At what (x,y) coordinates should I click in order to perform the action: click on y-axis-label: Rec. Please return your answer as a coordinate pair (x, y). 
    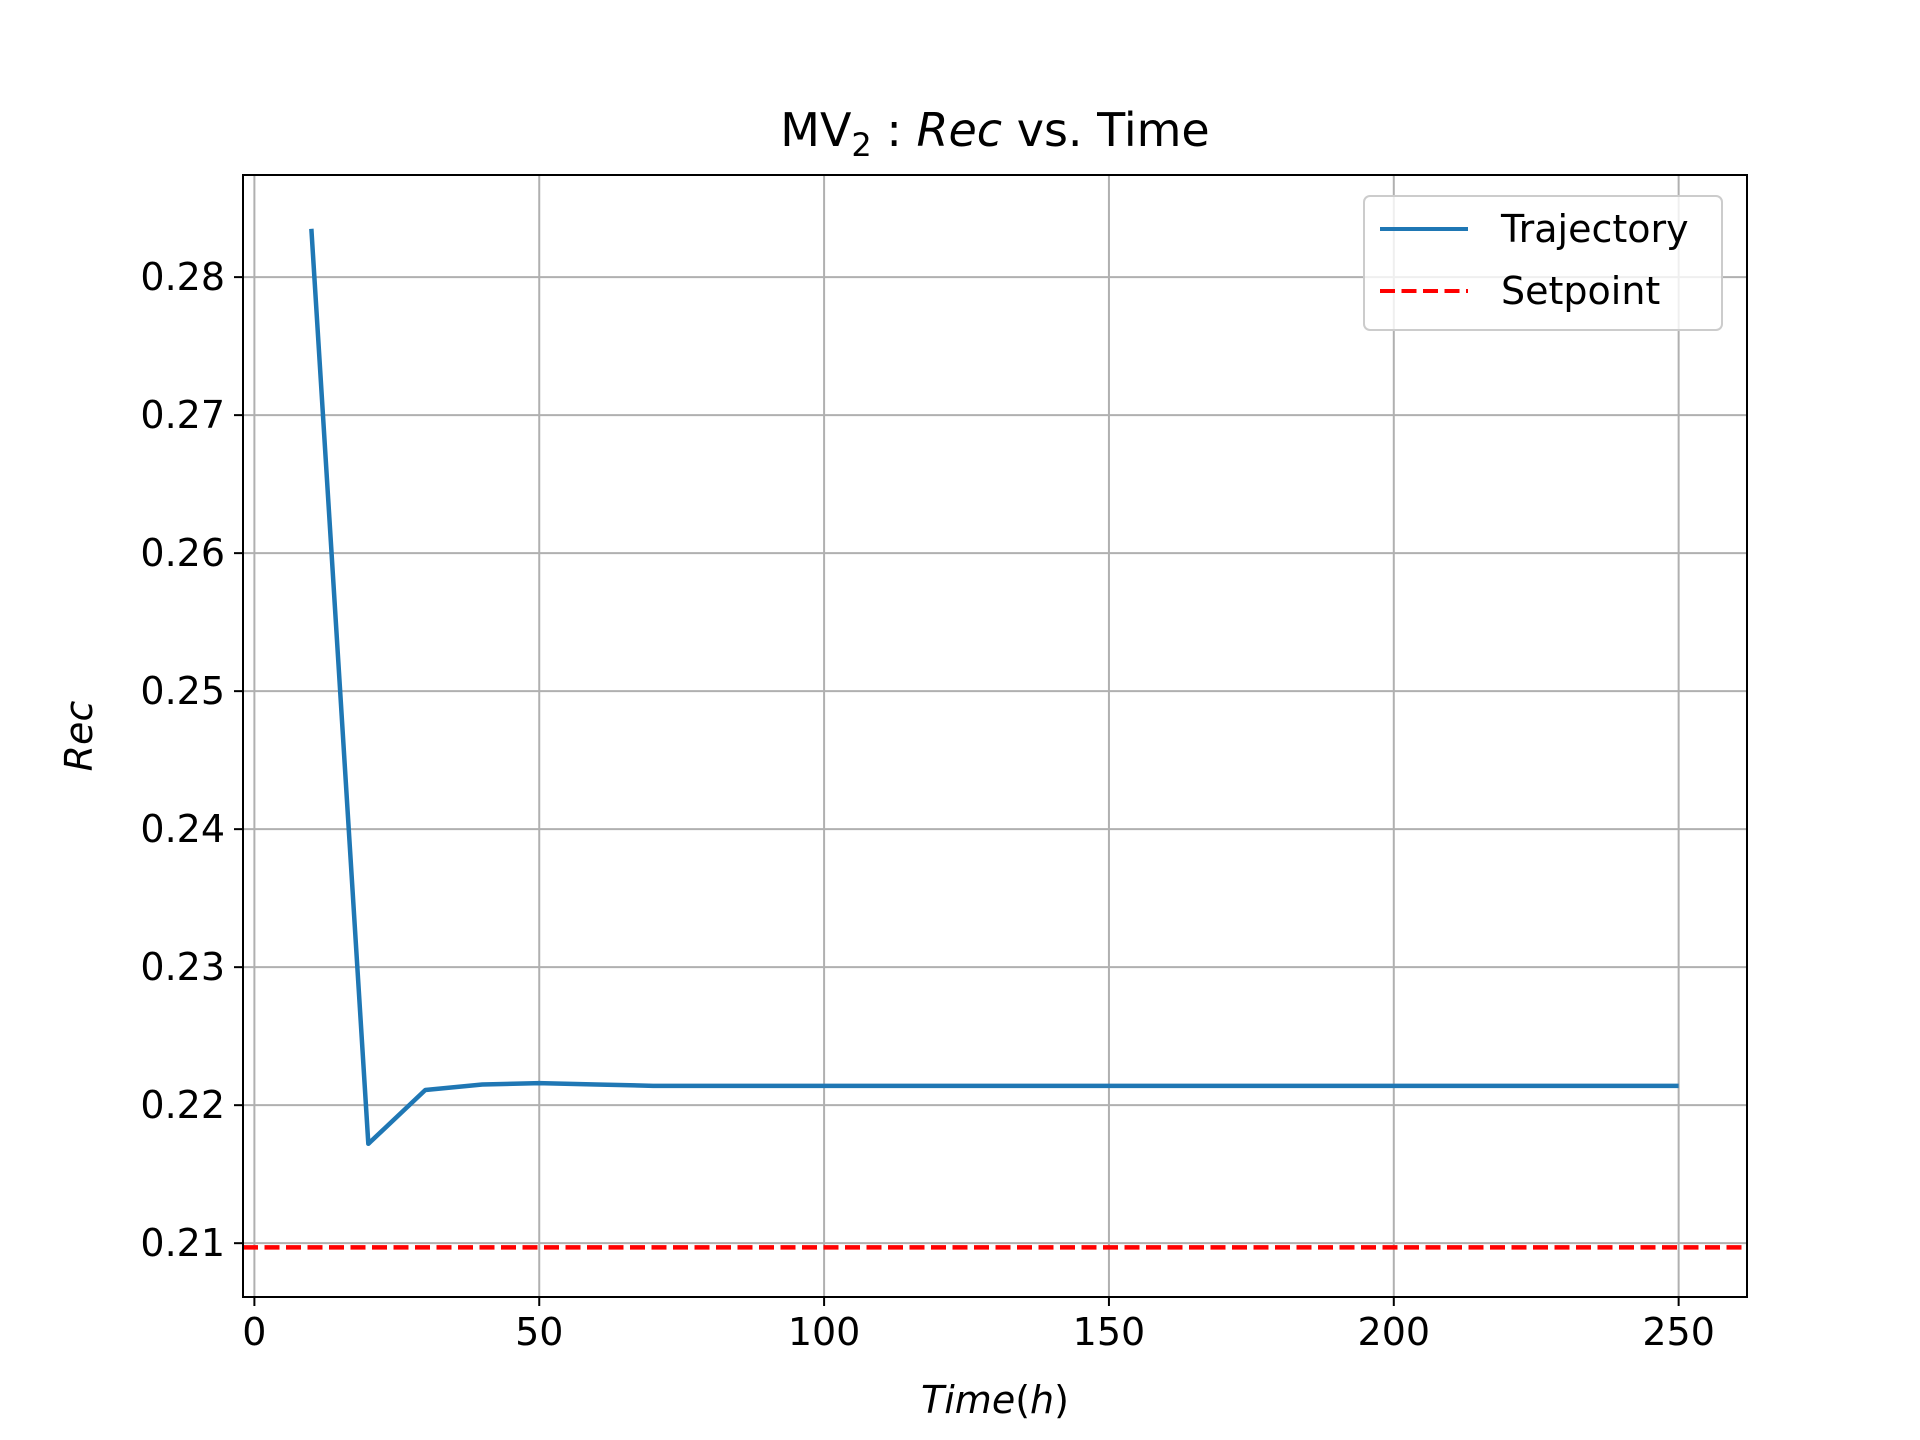
    Looking at the image, I should click on (79, 736).